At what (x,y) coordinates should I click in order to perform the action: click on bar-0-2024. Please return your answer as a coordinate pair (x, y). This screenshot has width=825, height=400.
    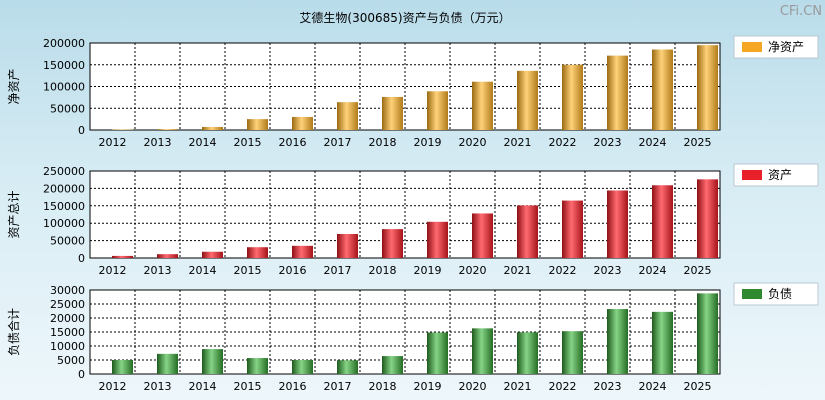
    Looking at the image, I should click on (662, 89).